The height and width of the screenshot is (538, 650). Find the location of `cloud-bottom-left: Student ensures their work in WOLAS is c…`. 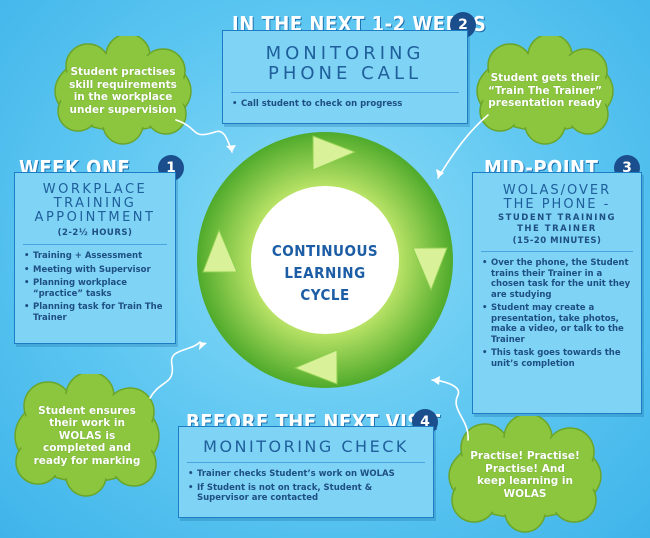

cloud-bottom-left: Student ensures their work in WOLAS is c… is located at coordinates (87, 436).